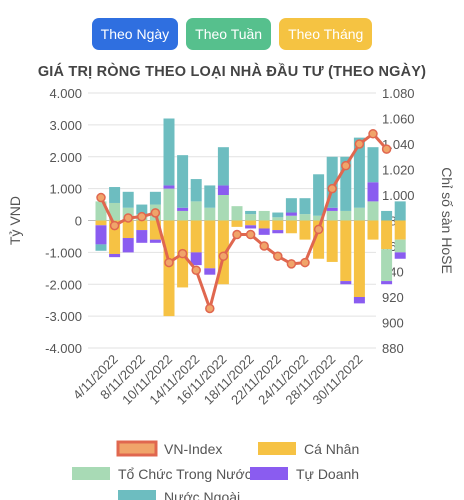 The width and height of the screenshot is (464, 500). I want to click on tab-theo-tuan: Theo Tuần, so click(229, 34).